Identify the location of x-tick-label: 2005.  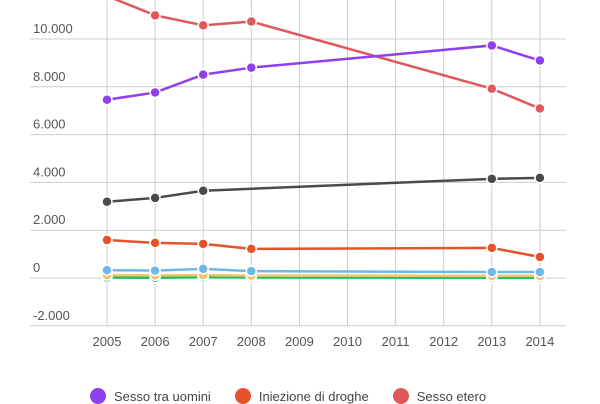
(107, 341).